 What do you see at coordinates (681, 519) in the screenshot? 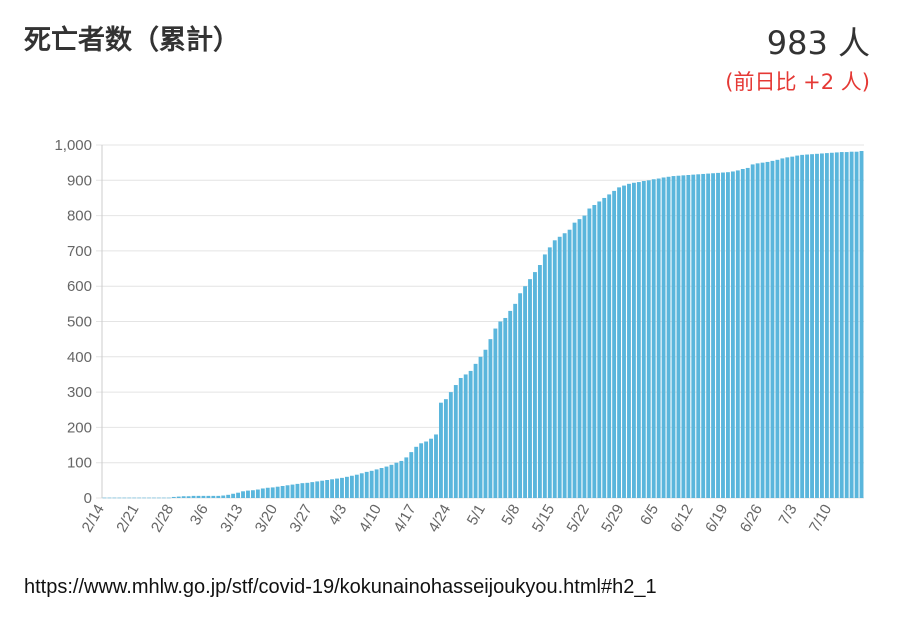
I see `x-tick-label: 6/12` at bounding box center [681, 519].